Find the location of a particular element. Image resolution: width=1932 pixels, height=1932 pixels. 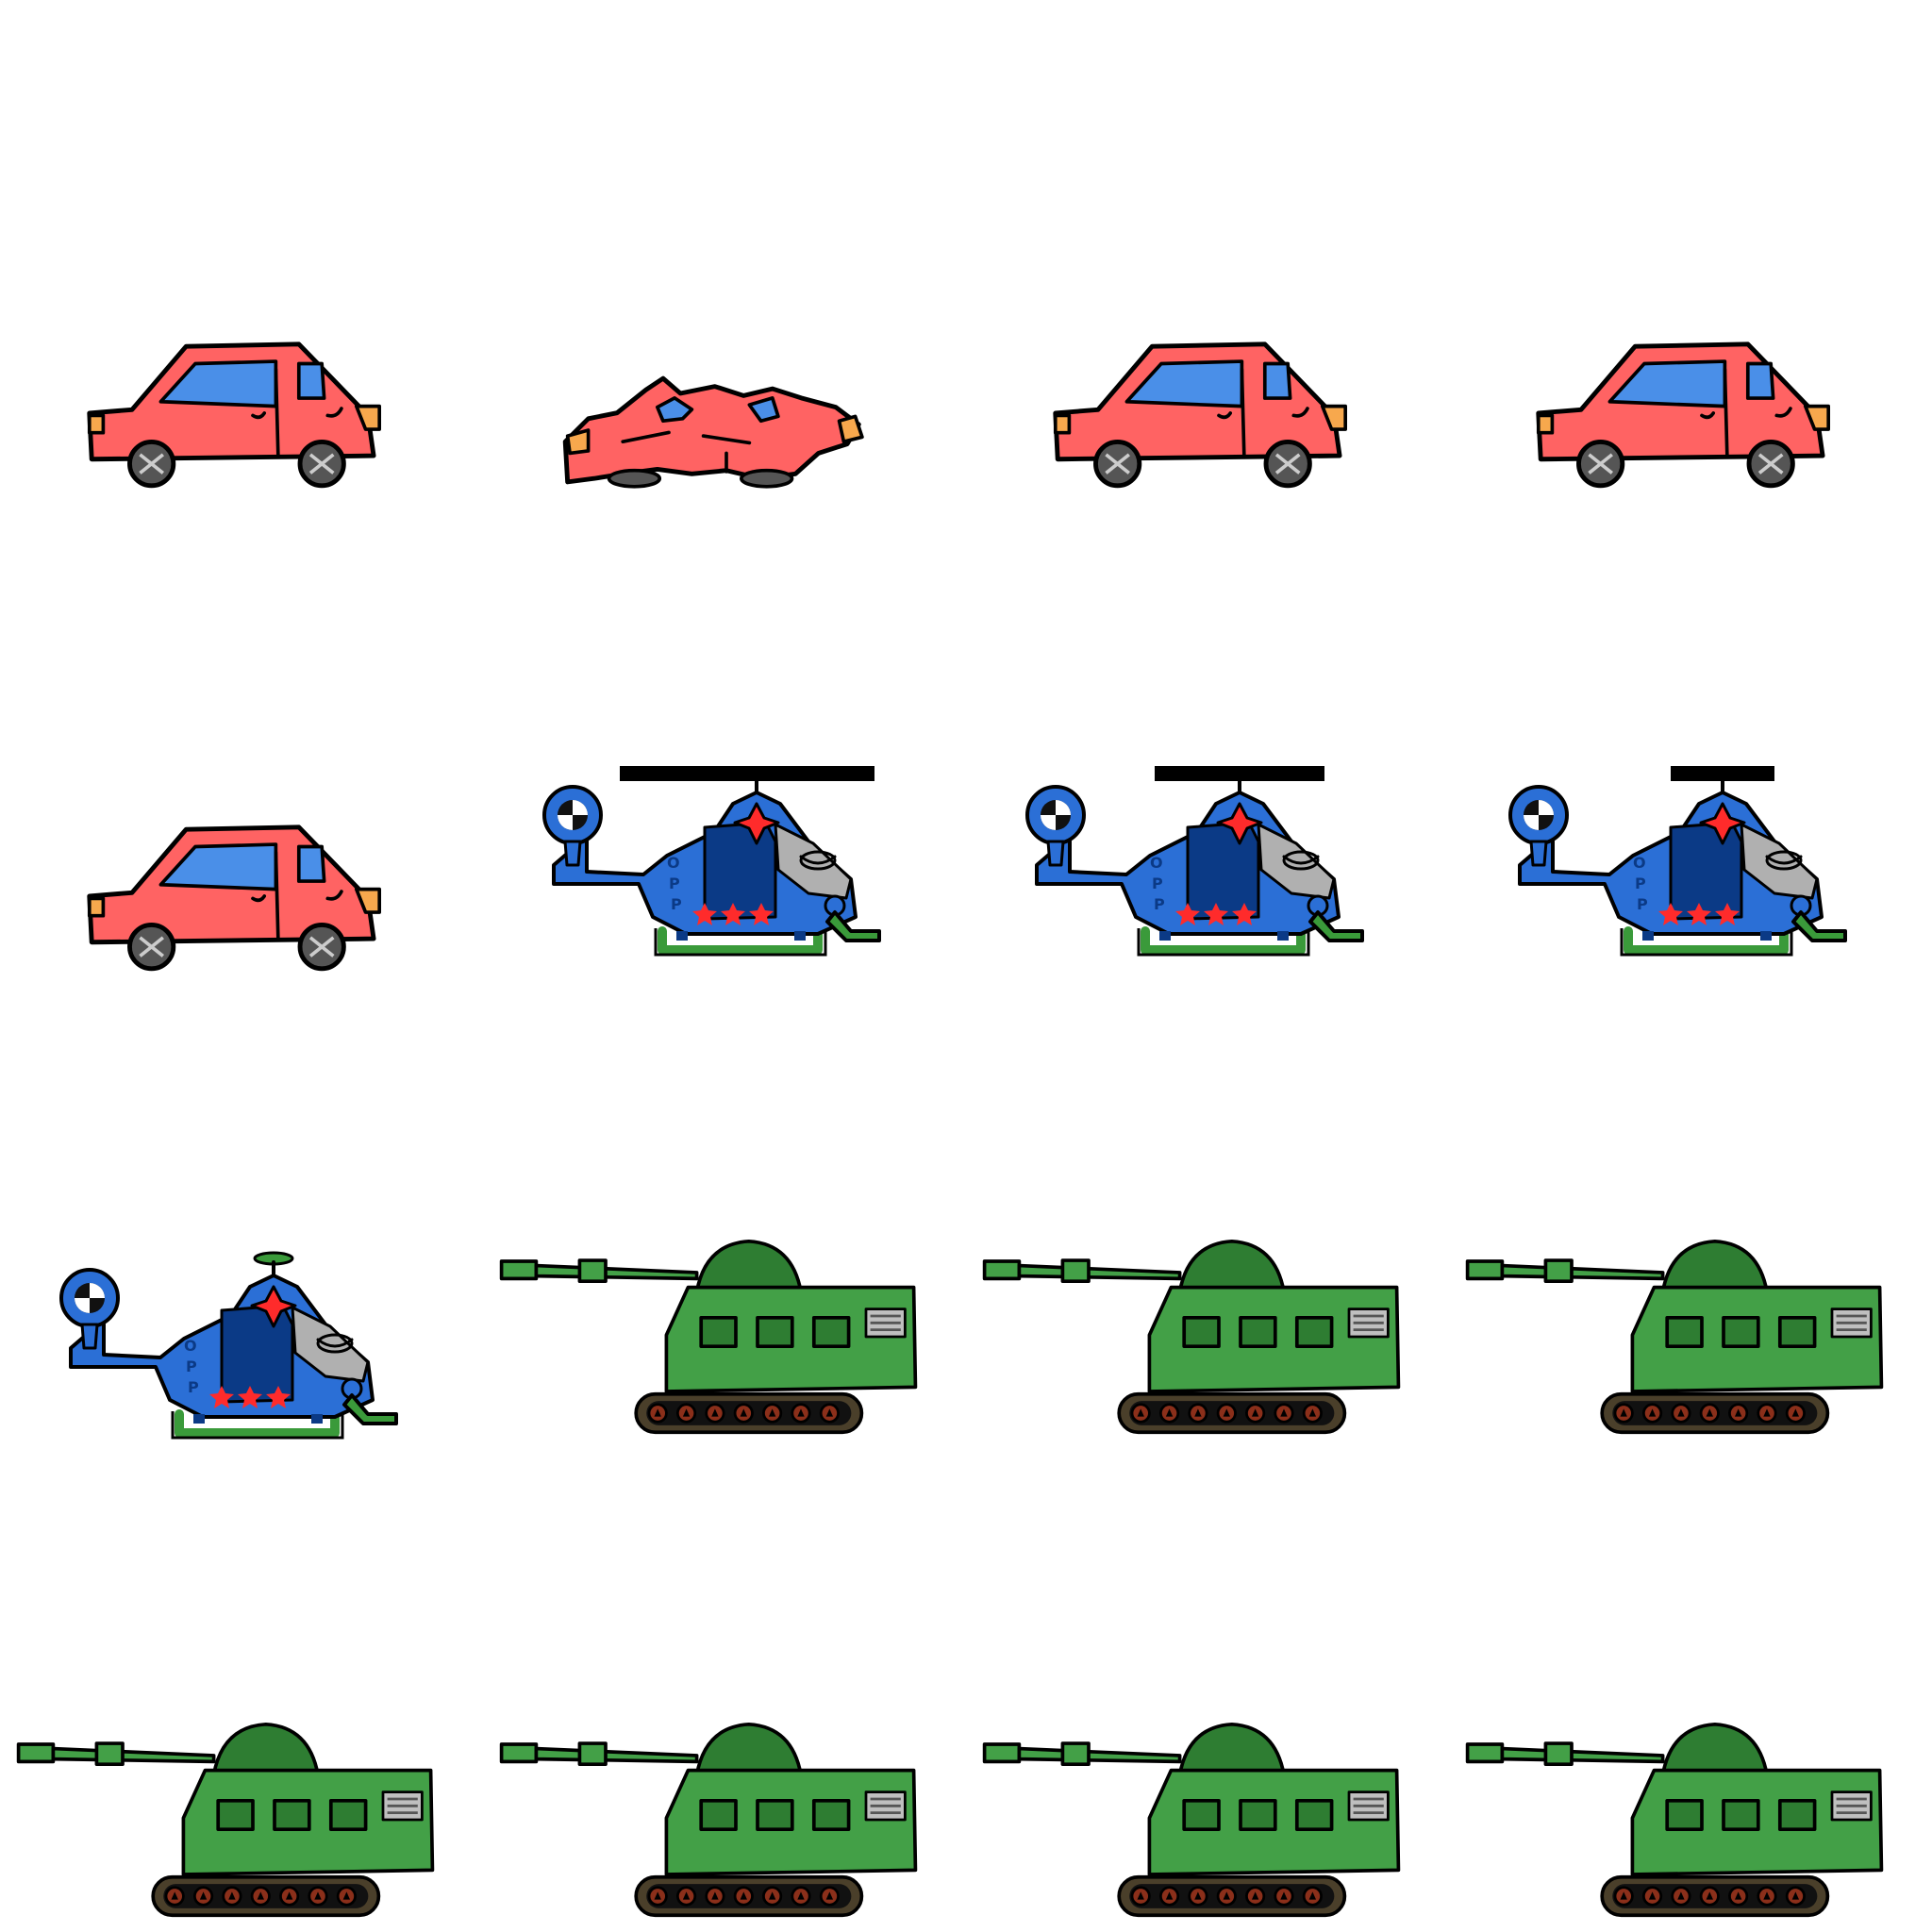

blue-helicopter-rotor-short-sprite: O P P is located at coordinates (1677, 861).